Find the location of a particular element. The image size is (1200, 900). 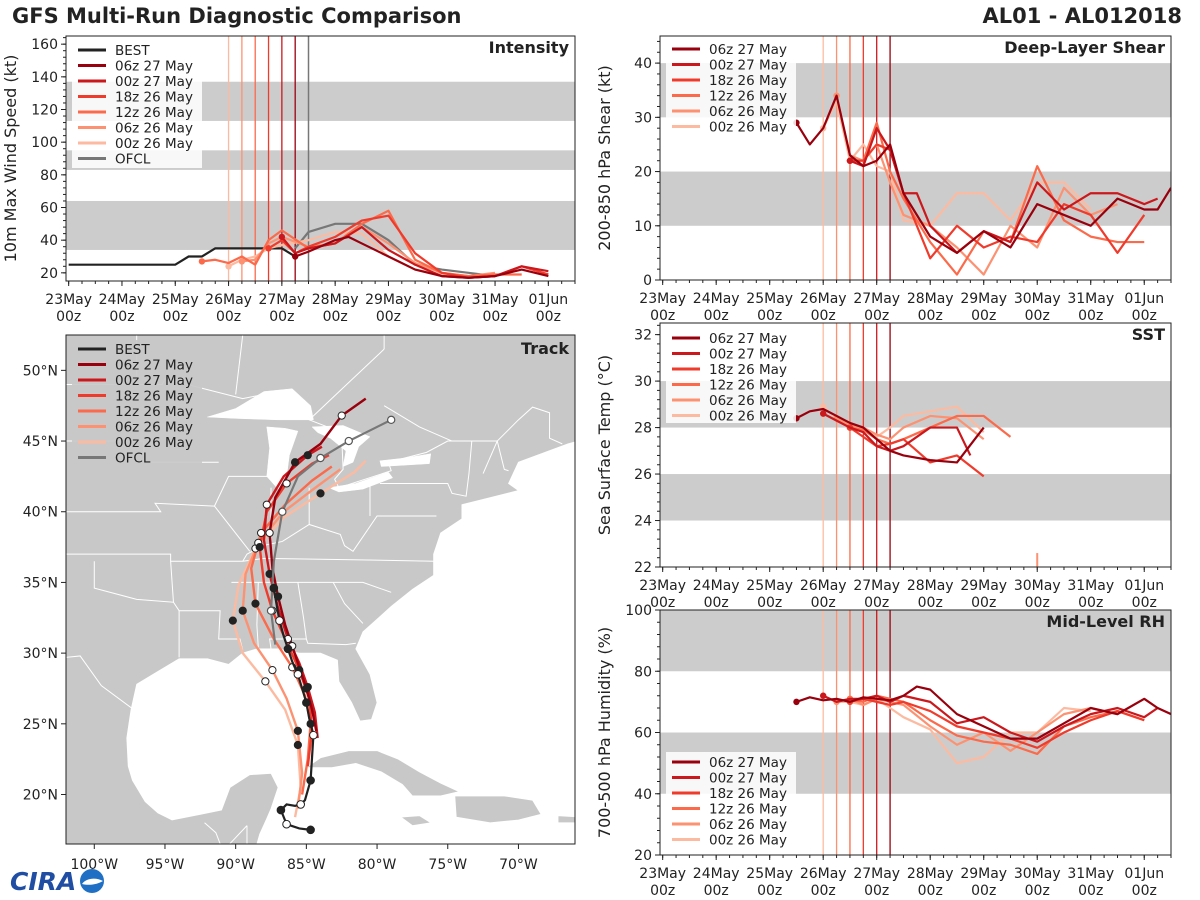

page-title: GFS Multi-Run Diagnostic Comparison is located at coordinates (237, 16).